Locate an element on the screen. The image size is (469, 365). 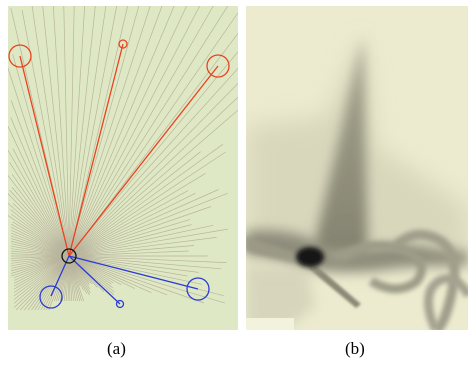
center-blob is located at coordinates (310, 257).